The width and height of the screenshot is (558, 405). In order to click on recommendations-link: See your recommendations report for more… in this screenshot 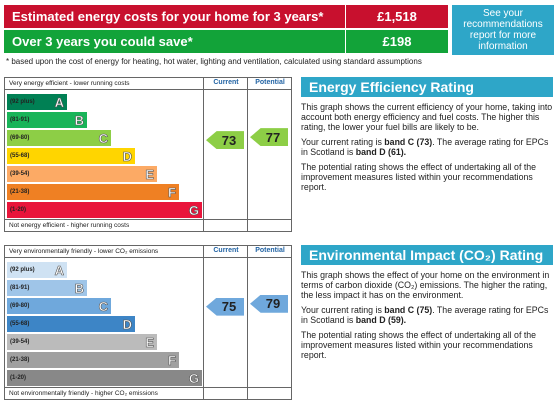, I will do `click(503, 30)`.